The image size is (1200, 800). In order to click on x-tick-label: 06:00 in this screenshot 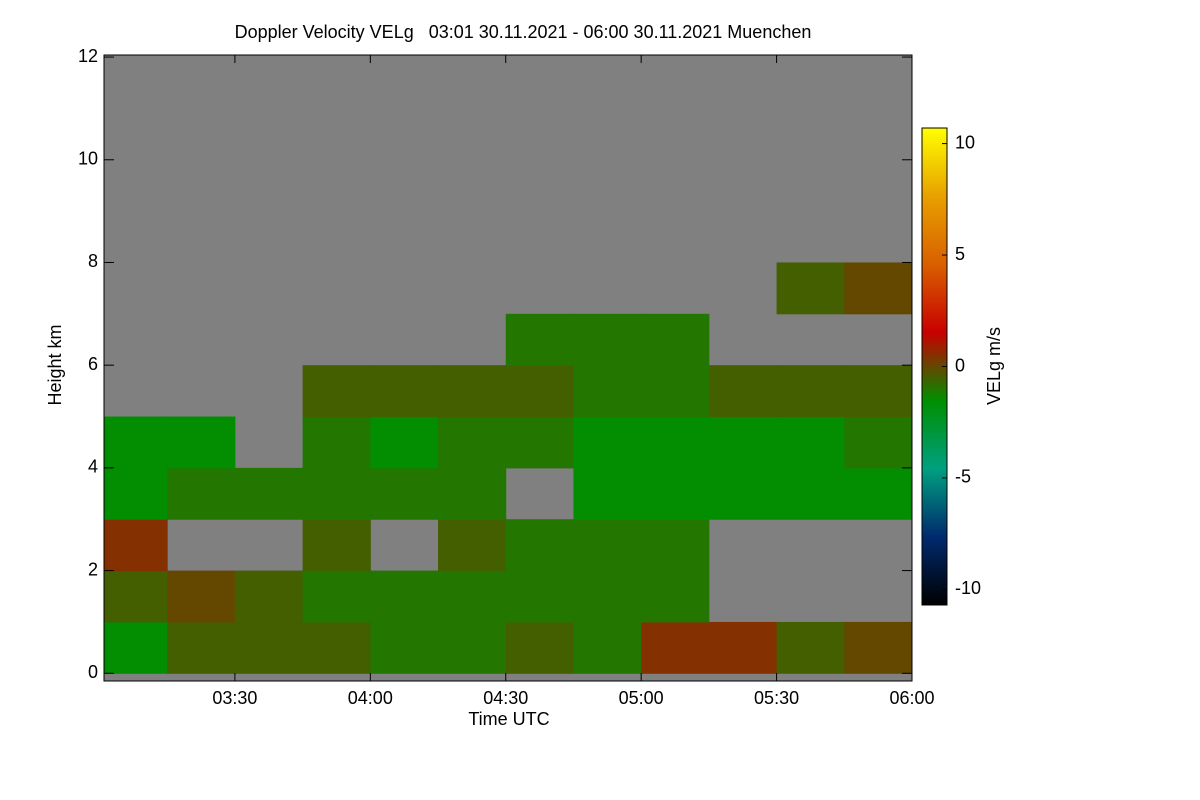, I will do `click(911, 698)`.